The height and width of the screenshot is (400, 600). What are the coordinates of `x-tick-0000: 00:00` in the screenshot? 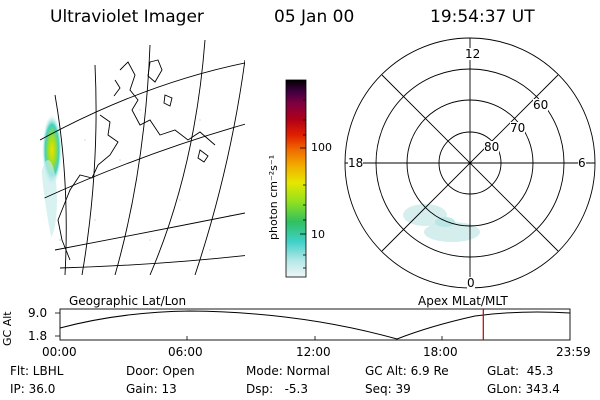 It's located at (59, 352).